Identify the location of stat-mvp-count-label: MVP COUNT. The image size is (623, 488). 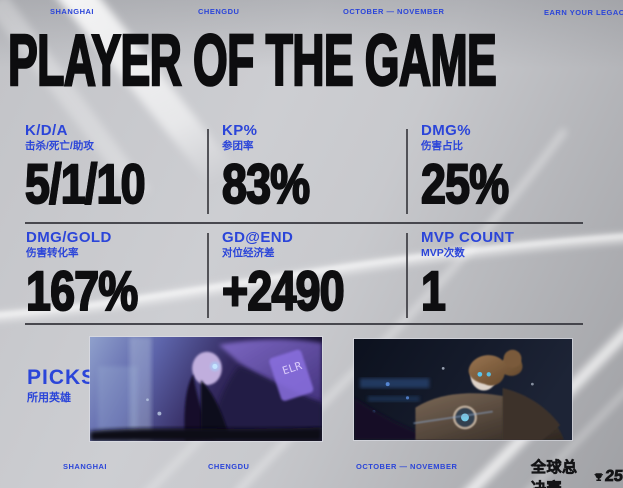
(468, 237).